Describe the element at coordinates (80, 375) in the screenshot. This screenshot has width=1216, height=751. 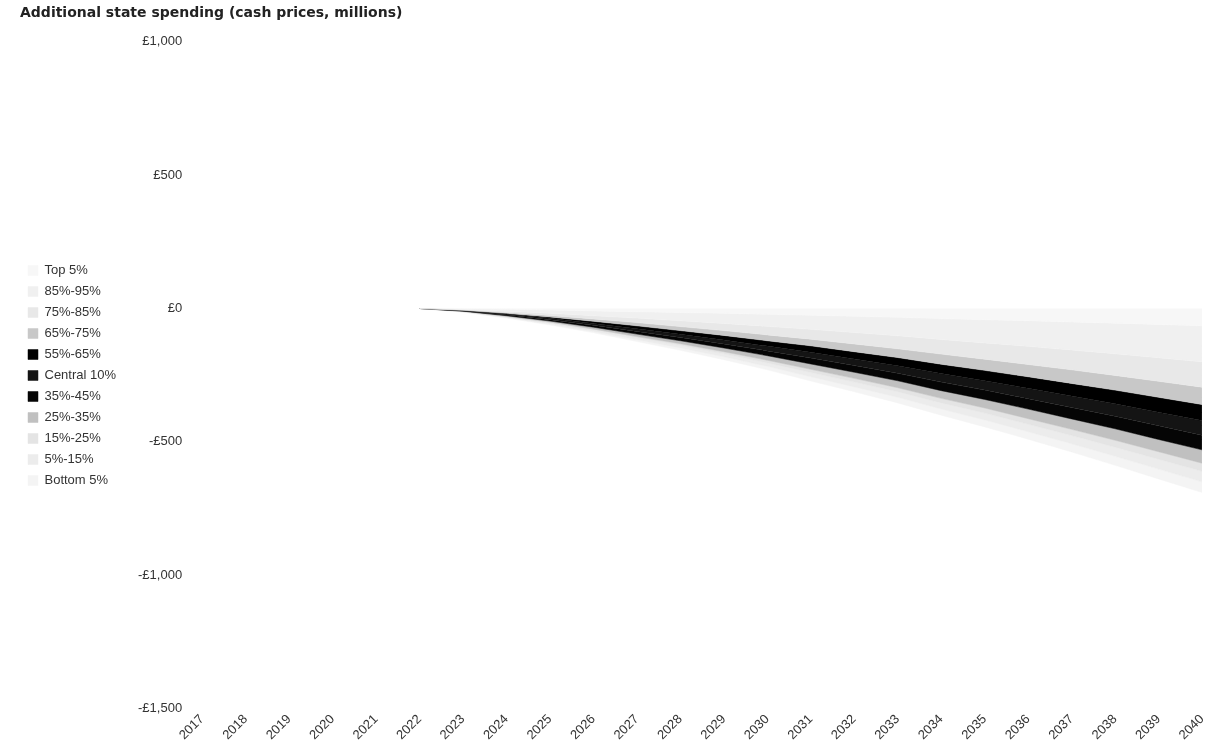
I see `legend-label: Central 10%` at that location.